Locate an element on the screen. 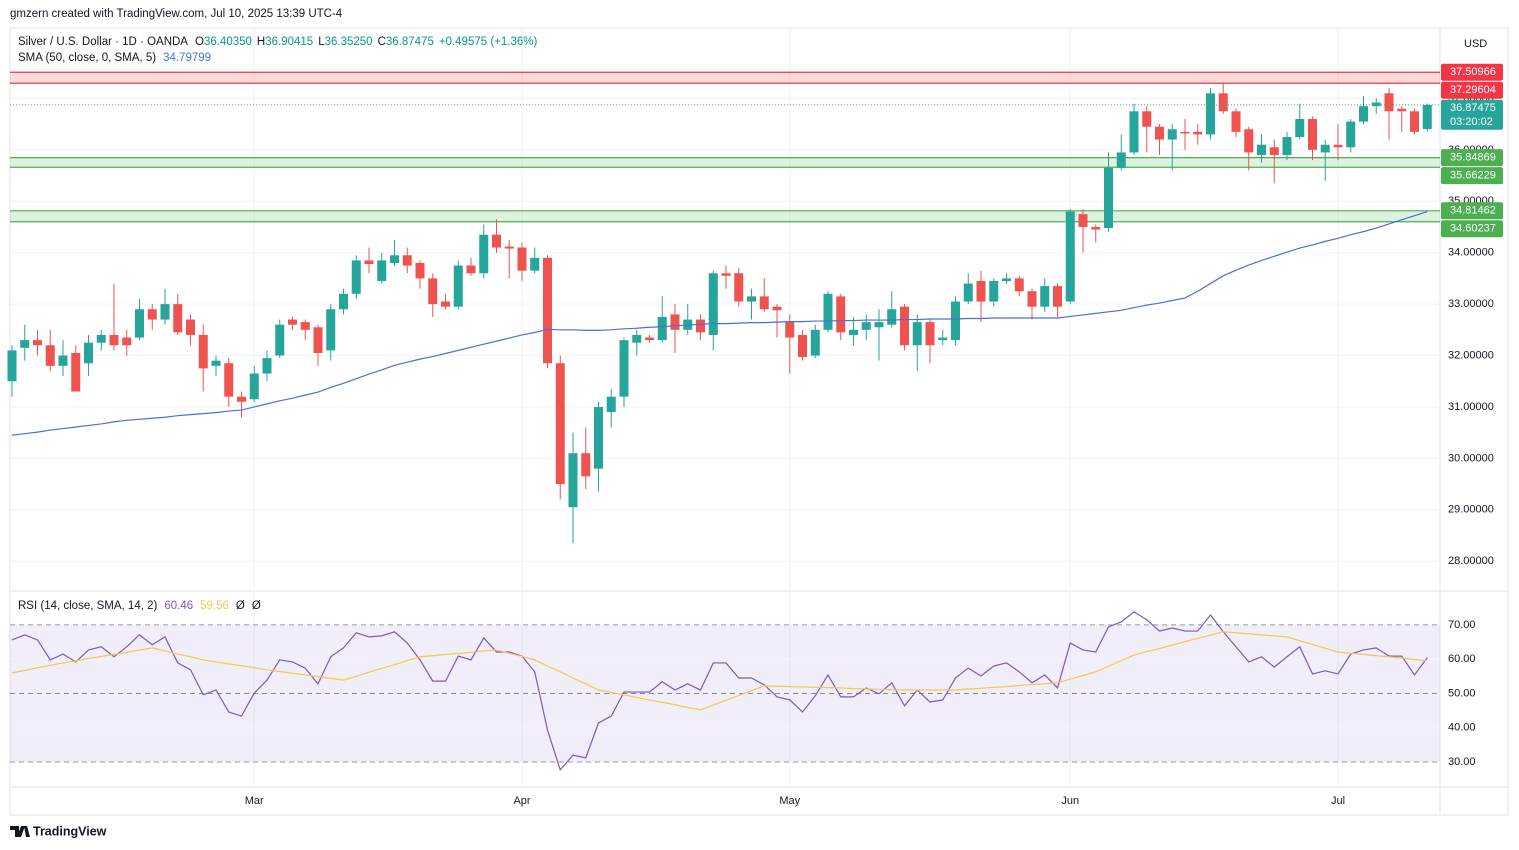 The image size is (1519, 850). series-value: 34.79799 is located at coordinates (187, 58).